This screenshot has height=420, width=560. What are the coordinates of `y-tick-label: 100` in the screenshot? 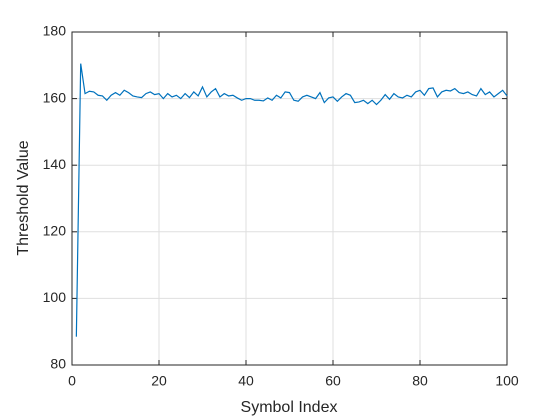 It's located at (55, 297).